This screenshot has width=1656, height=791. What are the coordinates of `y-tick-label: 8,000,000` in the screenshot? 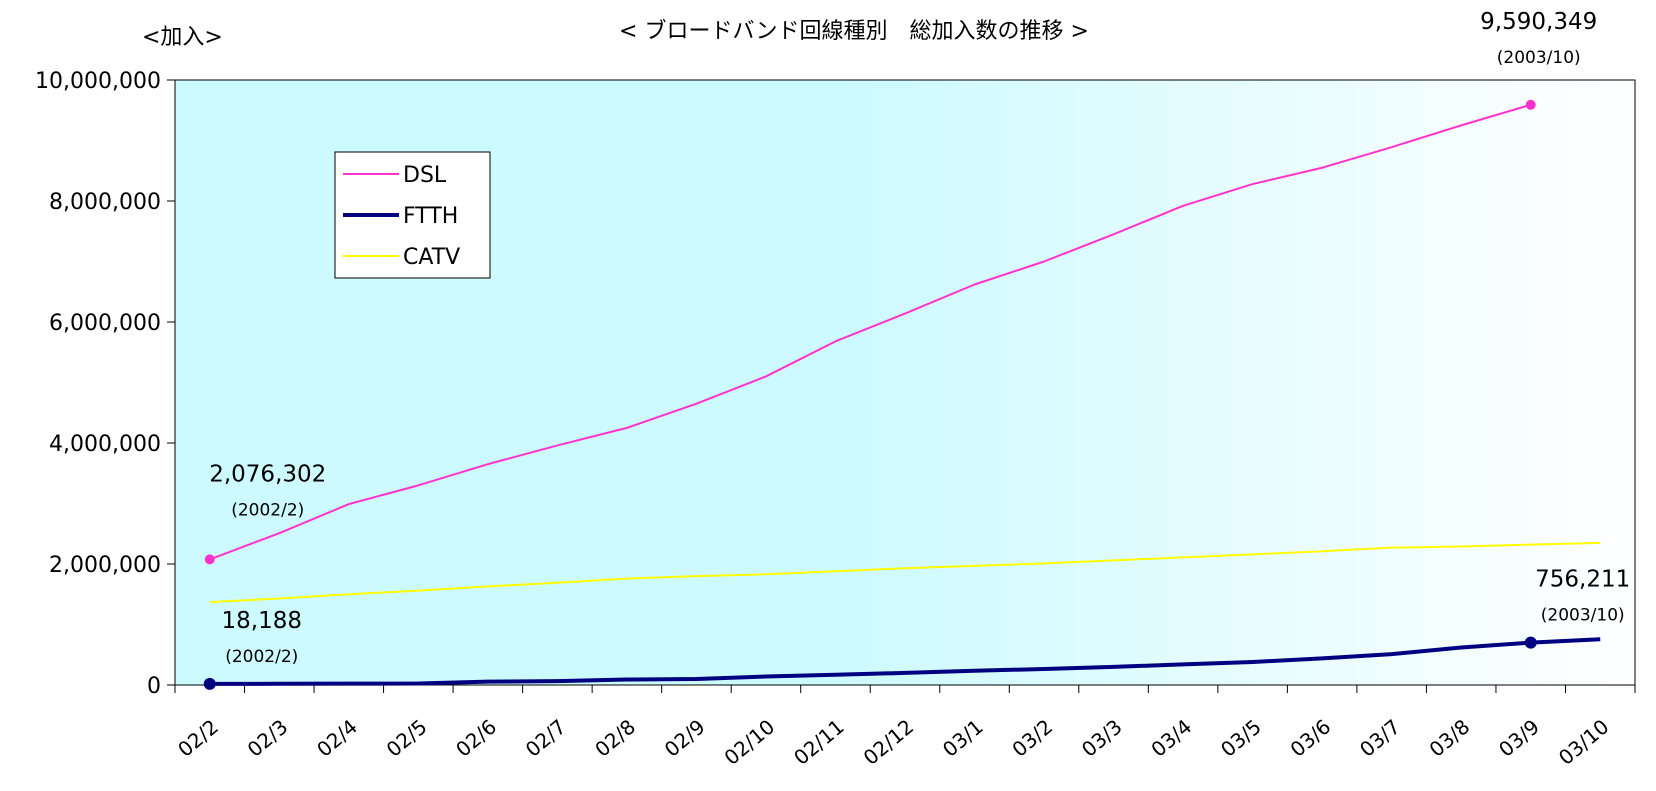 It's located at (105, 202).